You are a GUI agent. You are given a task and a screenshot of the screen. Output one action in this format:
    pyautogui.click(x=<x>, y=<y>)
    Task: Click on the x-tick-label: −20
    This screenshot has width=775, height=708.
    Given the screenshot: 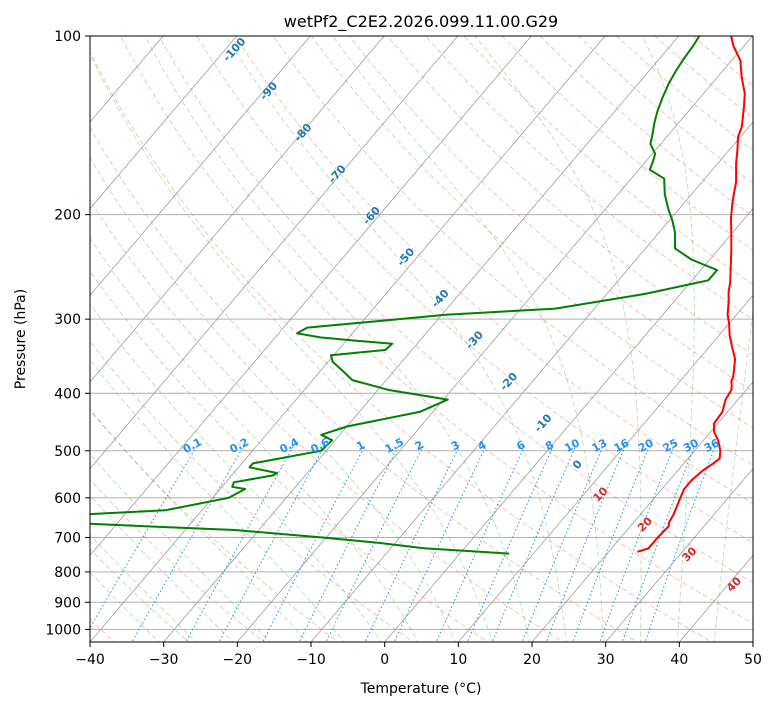 What is the action you would take?
    pyautogui.click(x=238, y=660)
    